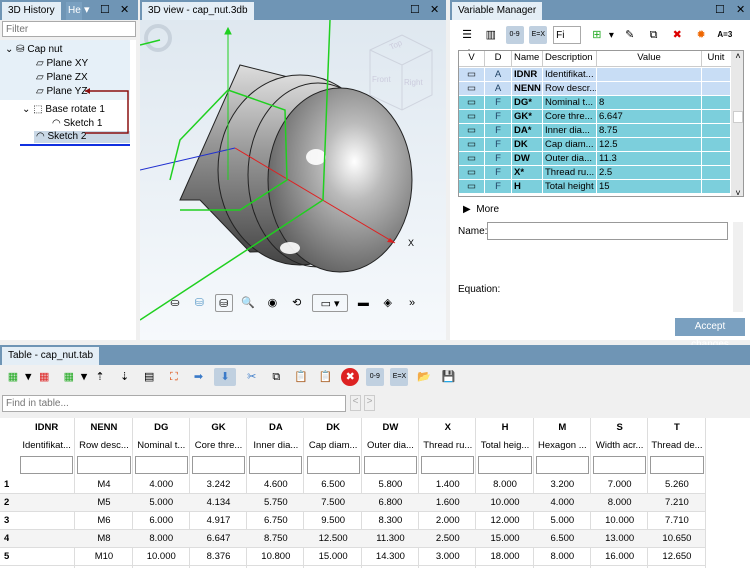 The width and height of the screenshot is (750, 581). Describe the element at coordinates (218, 502) in the screenshot. I see `table-cell: 4.134` at that location.